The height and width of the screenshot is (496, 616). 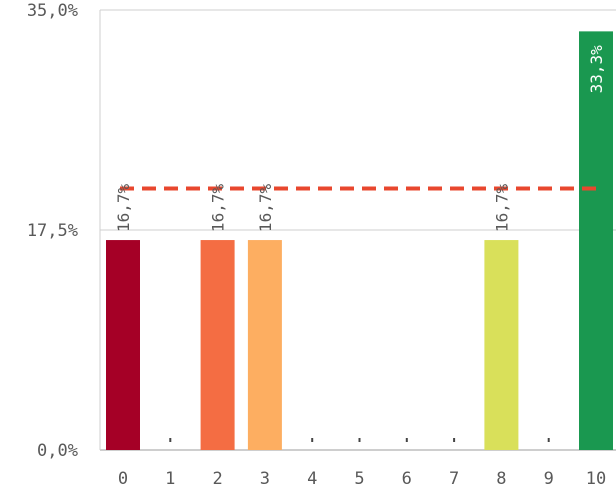 What do you see at coordinates (217, 479) in the screenshot?
I see `x-tick-label: 2` at bounding box center [217, 479].